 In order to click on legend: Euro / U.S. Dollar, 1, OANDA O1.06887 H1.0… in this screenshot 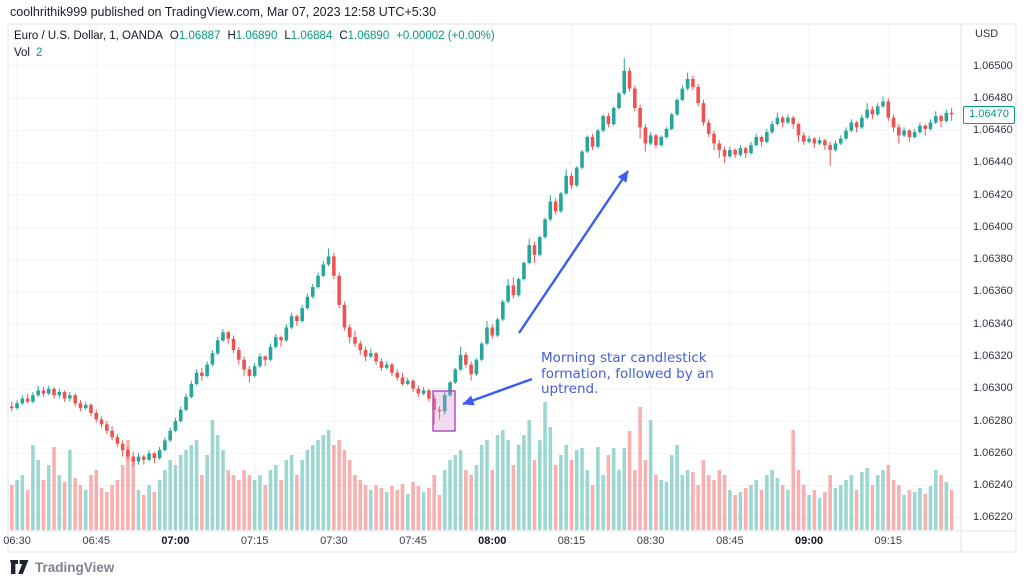, I will do `click(254, 44)`.